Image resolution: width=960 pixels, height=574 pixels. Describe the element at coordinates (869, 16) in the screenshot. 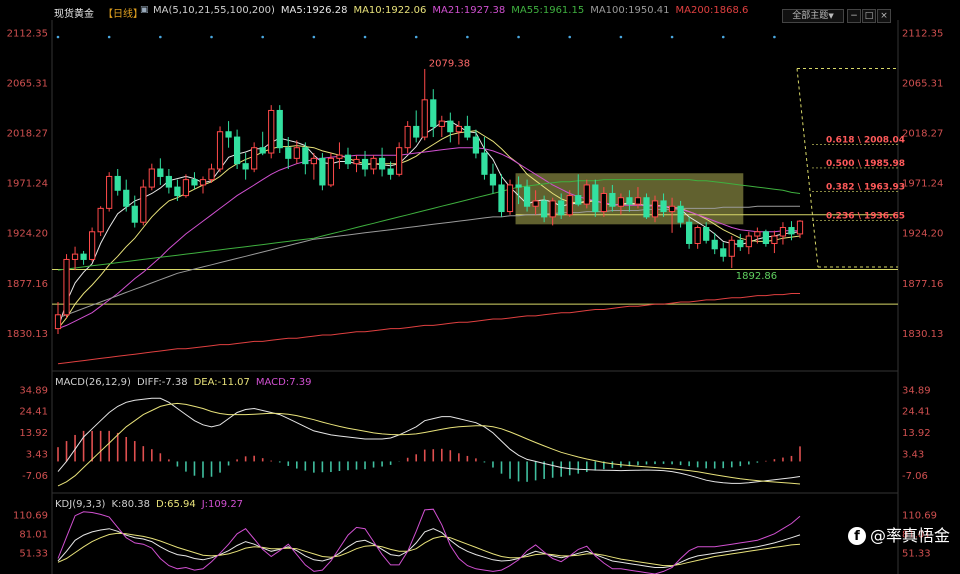

I see `maximize-icon: □` at that location.